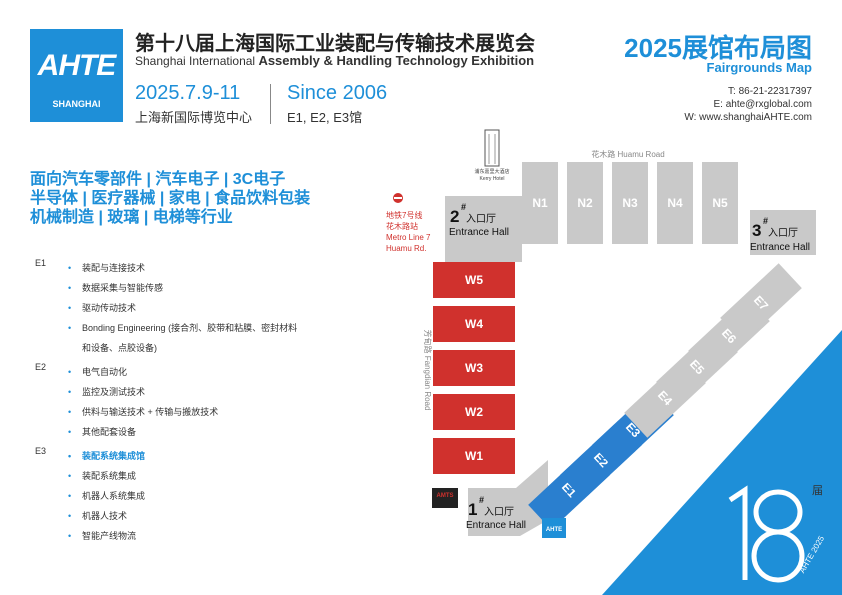  I want to click on hall-n3-shape, so click(630, 203).